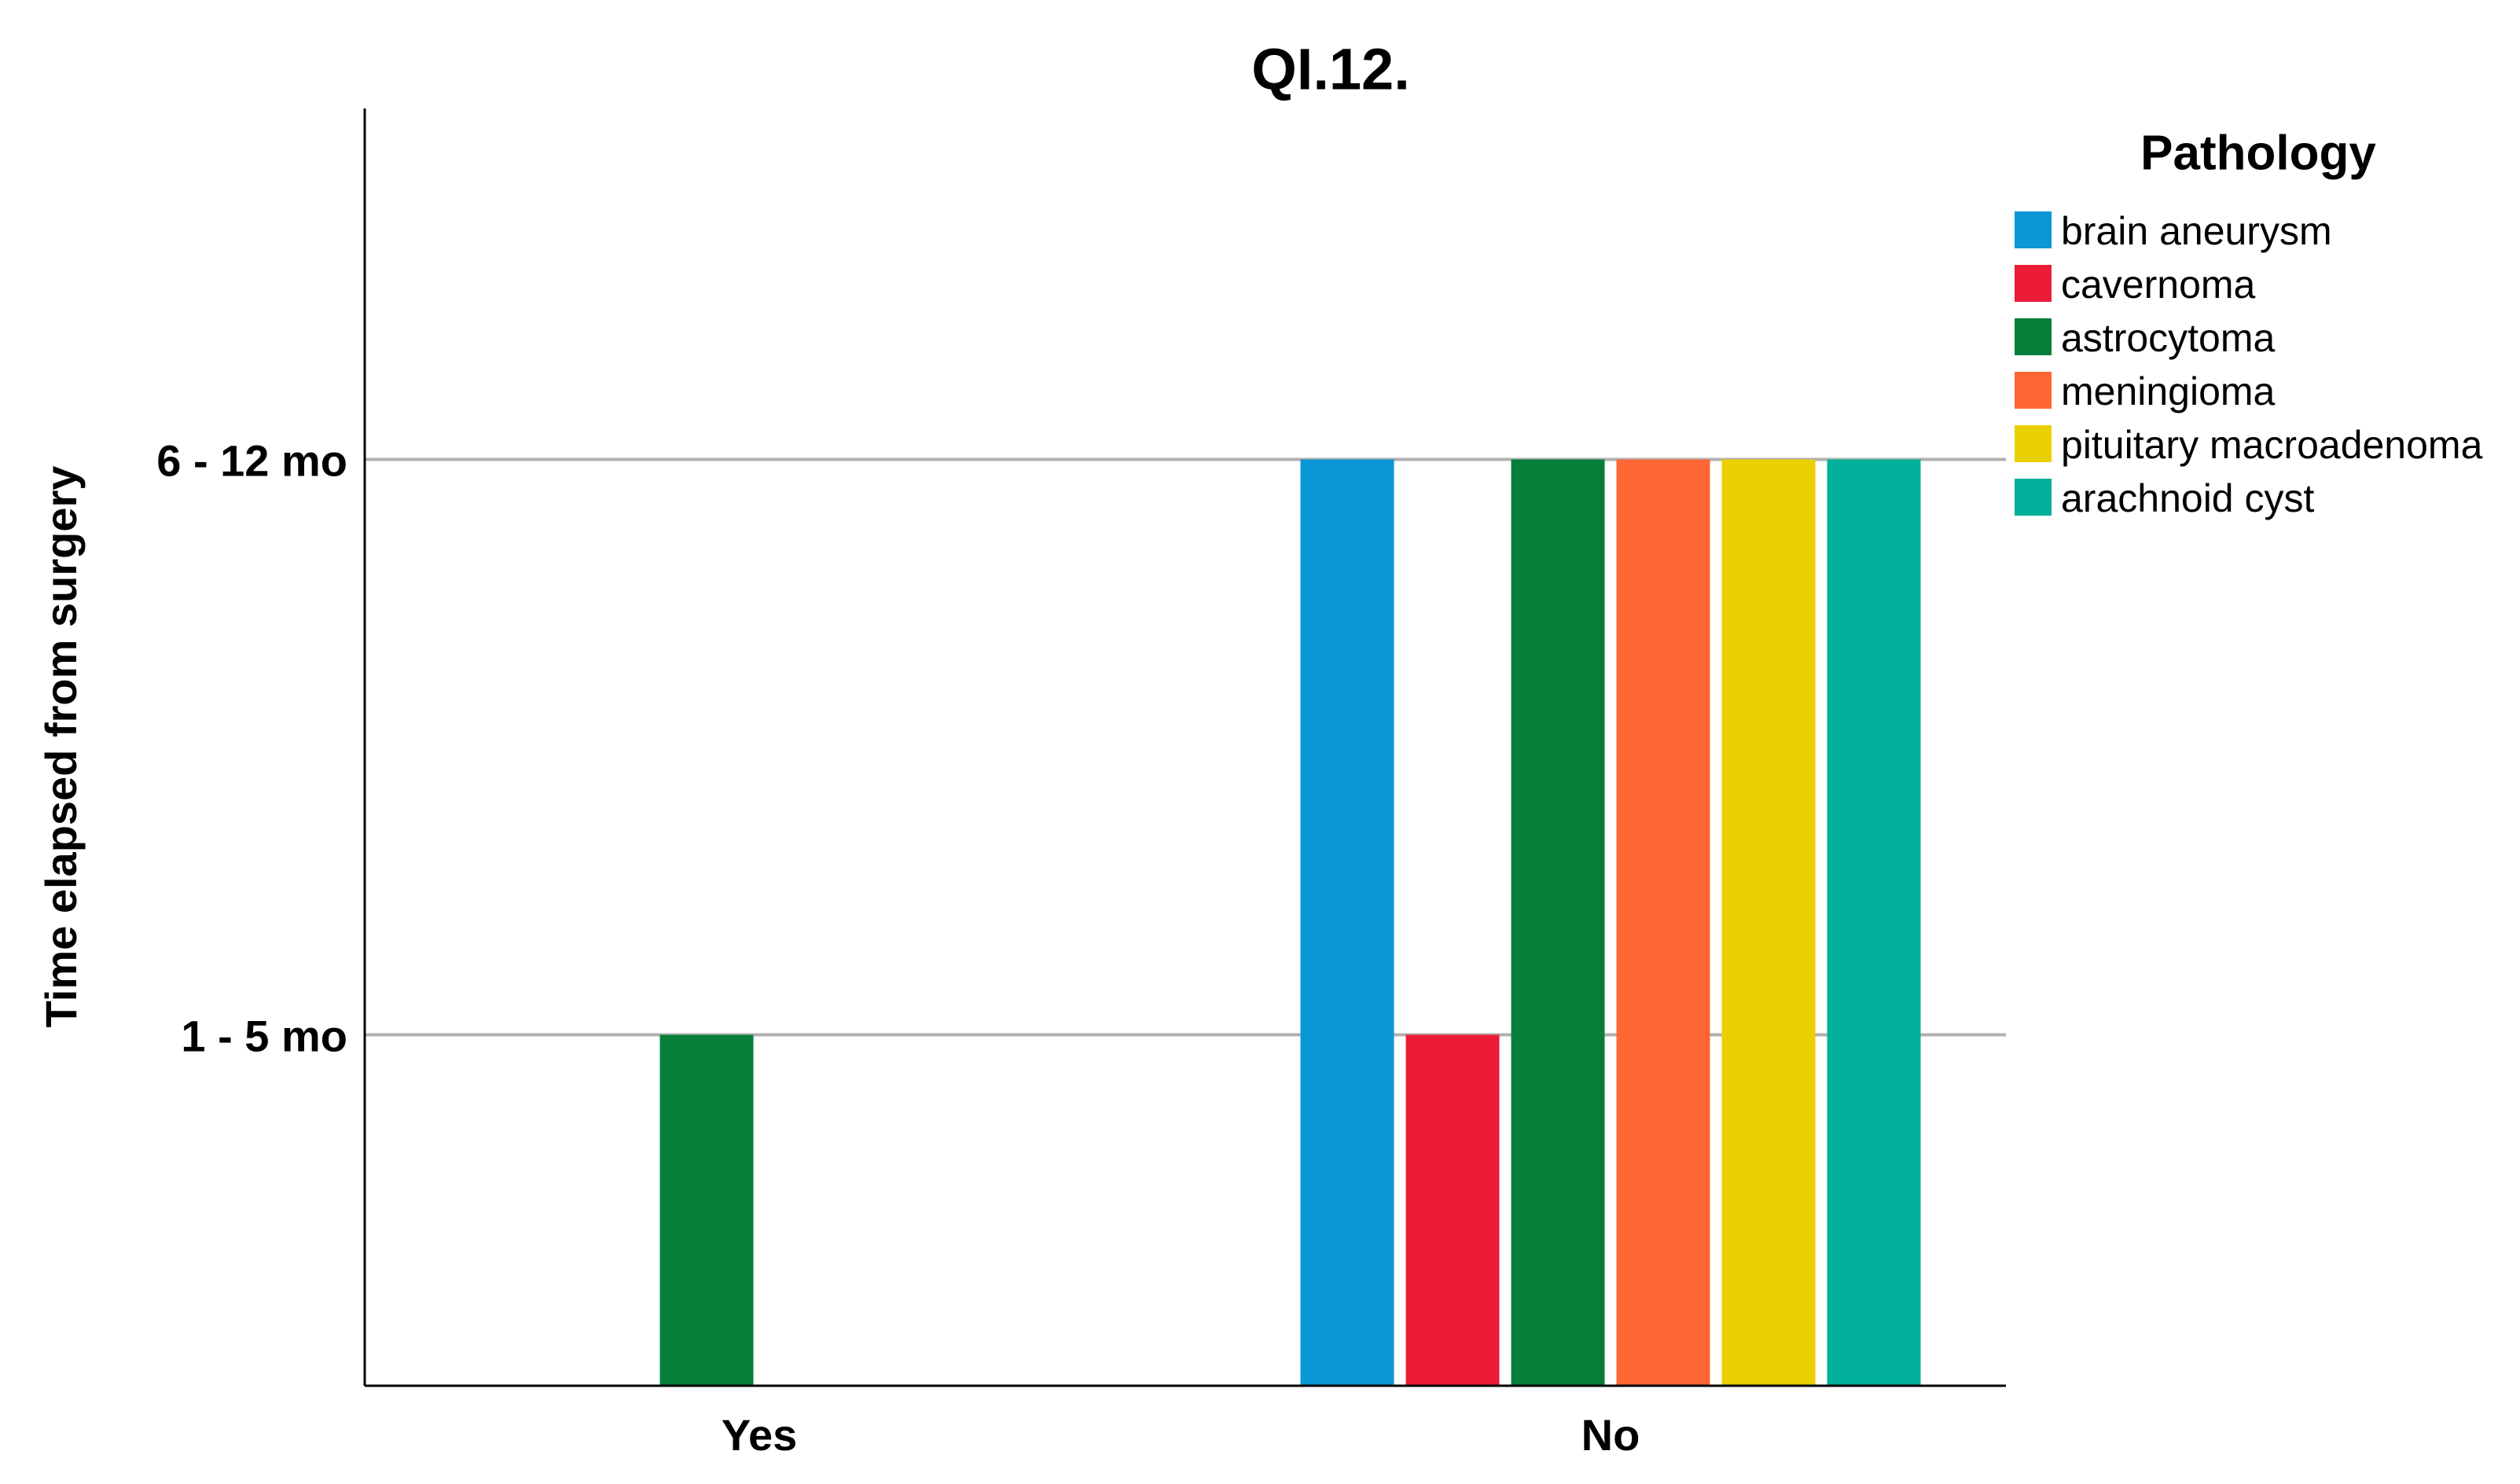 The height and width of the screenshot is (1484, 2520). Describe the element at coordinates (2272, 445) in the screenshot. I see `legend-label: pituitary macroadenoma` at that location.